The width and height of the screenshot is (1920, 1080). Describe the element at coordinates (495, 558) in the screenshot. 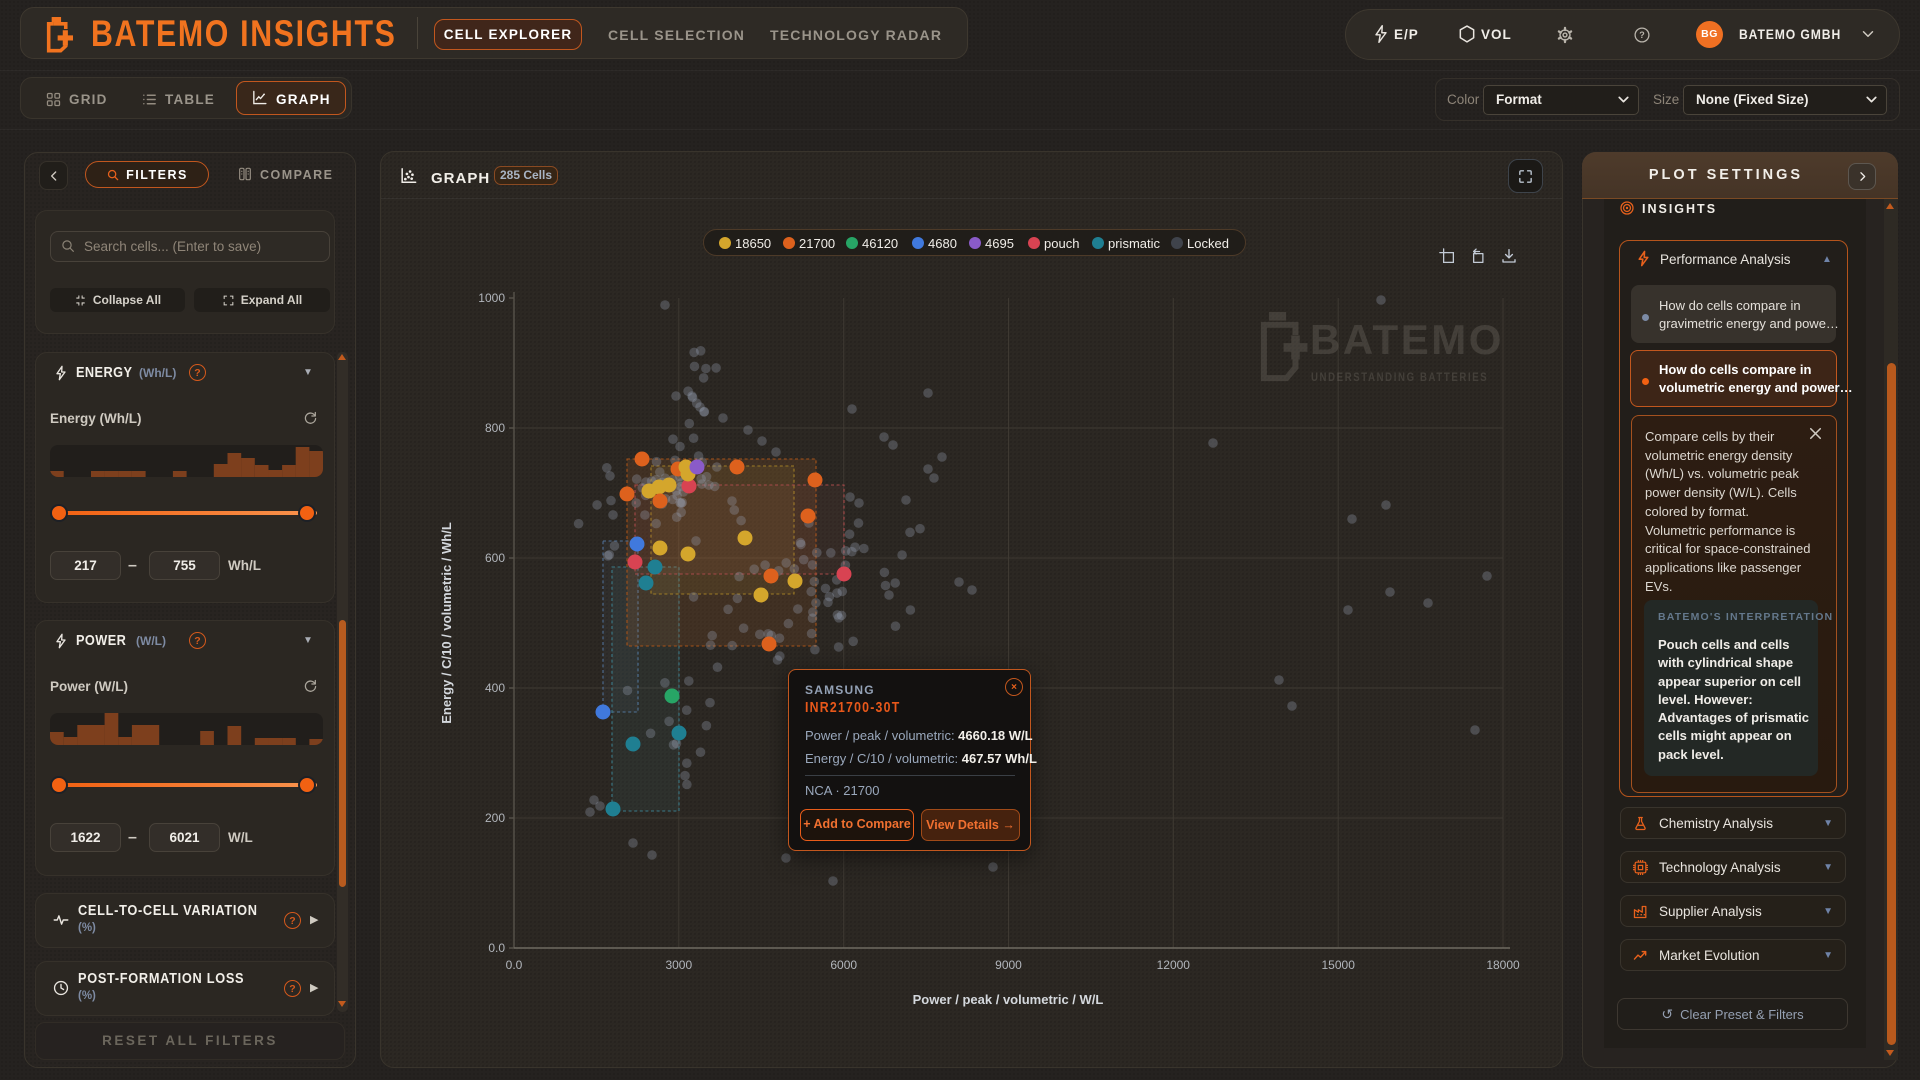

I see `svg-text: 600` at that location.